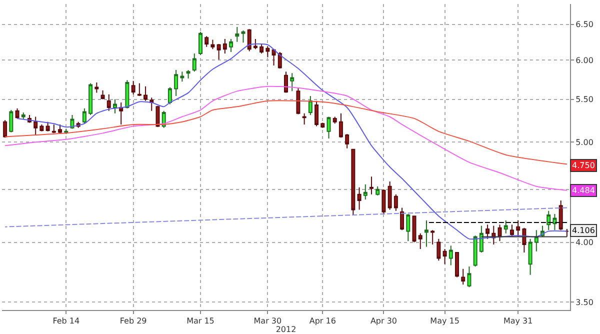  Describe the element at coordinates (518, 321) in the screenshot. I see `x-tick-label: May 31` at that location.